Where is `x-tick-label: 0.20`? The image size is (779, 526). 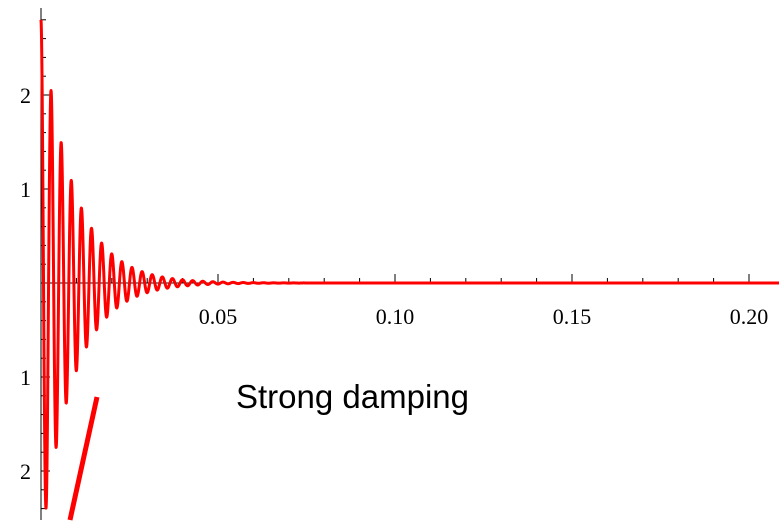
x-tick-label: 0.20 is located at coordinates (749, 316).